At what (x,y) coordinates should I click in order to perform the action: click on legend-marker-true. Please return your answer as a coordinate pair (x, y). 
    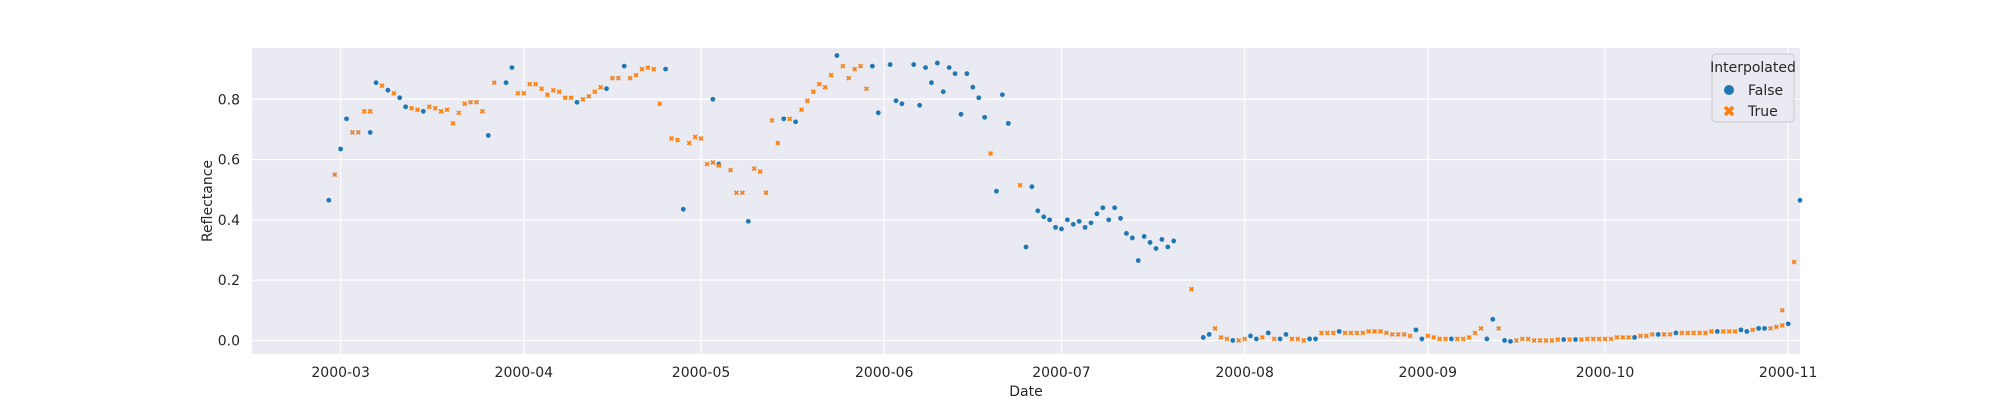
    Looking at the image, I should click on (1729, 111).